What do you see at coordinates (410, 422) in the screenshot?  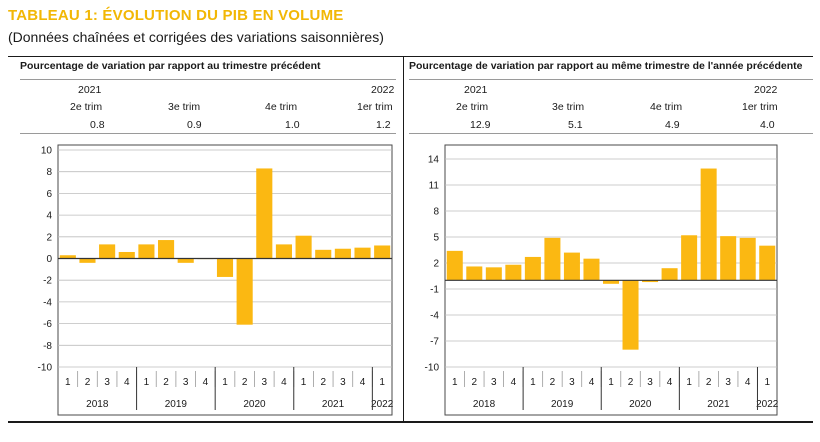 I see `bottom-rule` at bounding box center [410, 422].